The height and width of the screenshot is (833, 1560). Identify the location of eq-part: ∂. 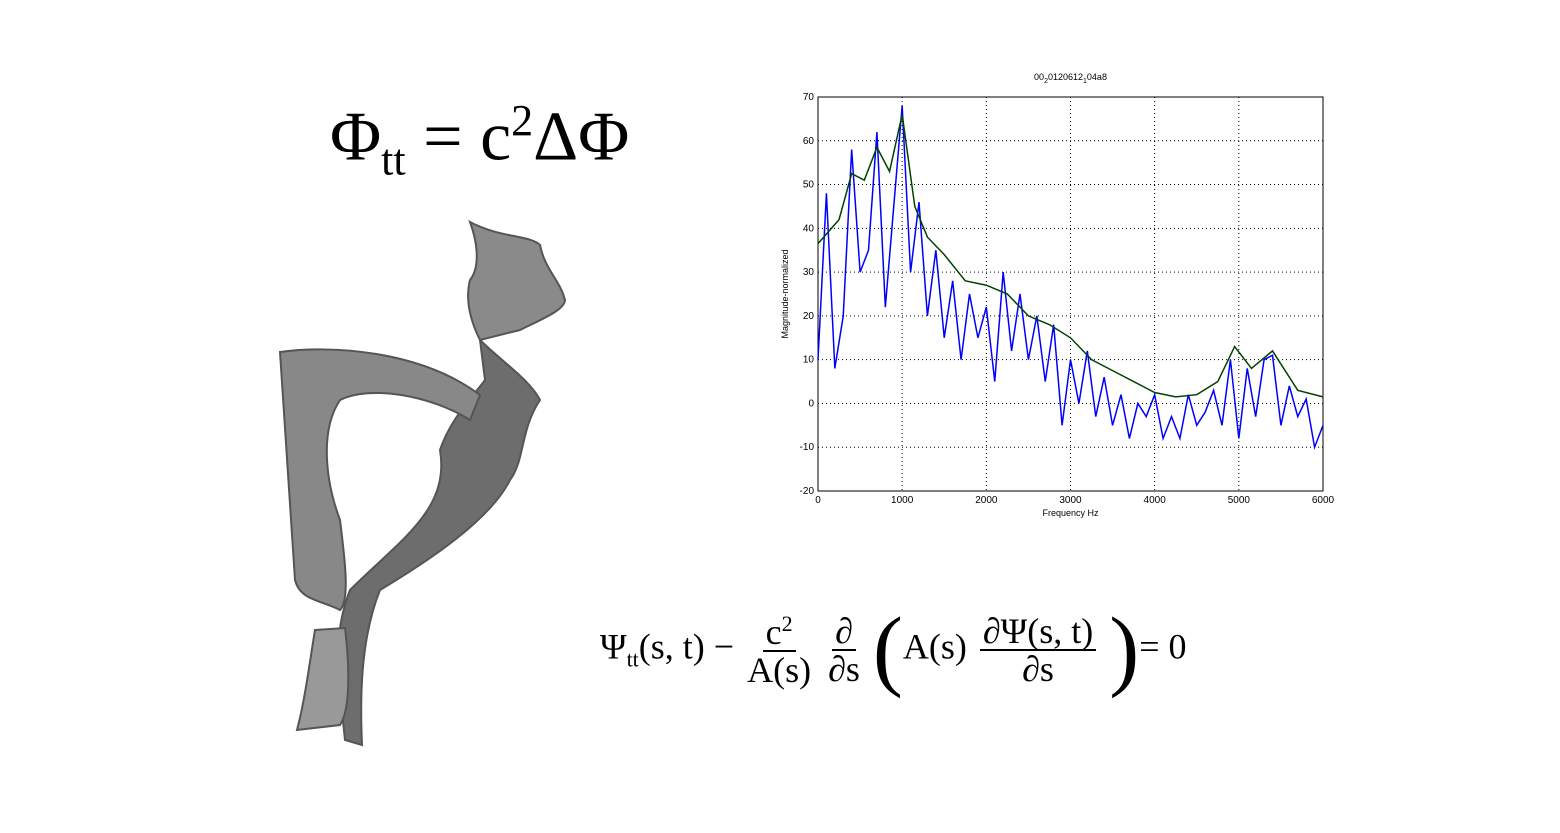
(844, 632).